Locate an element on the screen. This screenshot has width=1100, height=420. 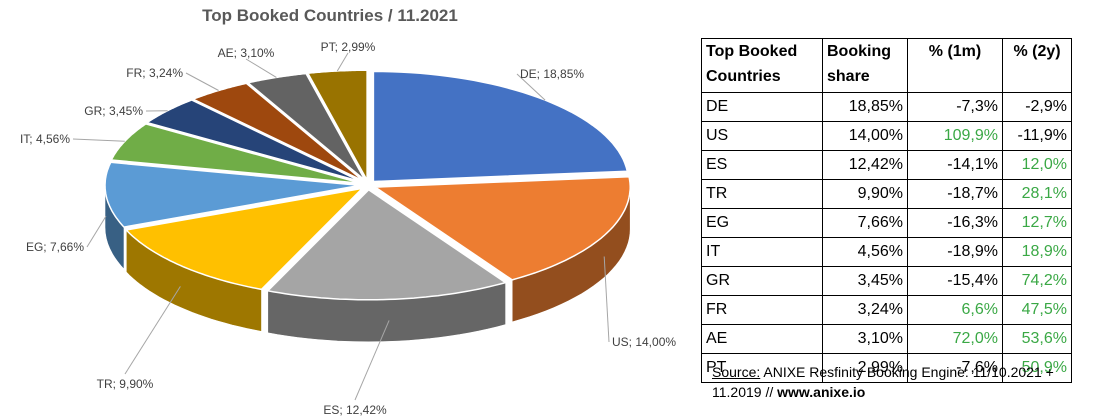
data-label-pt: PT; 2,99% is located at coordinates (348, 47).